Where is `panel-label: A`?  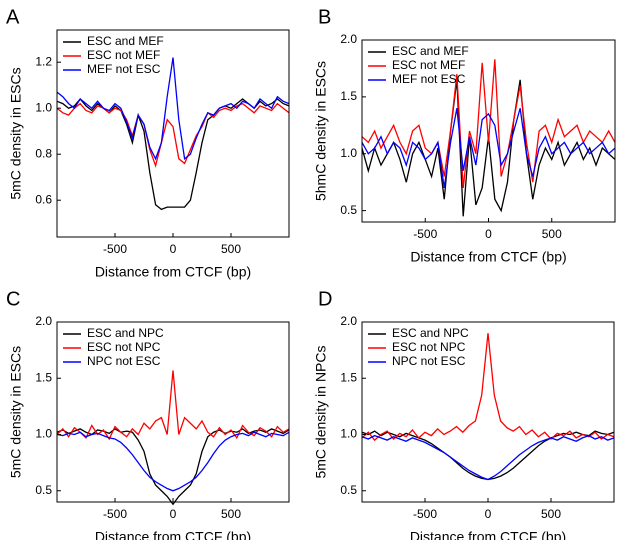 panel-label: A is located at coordinates (13, 17).